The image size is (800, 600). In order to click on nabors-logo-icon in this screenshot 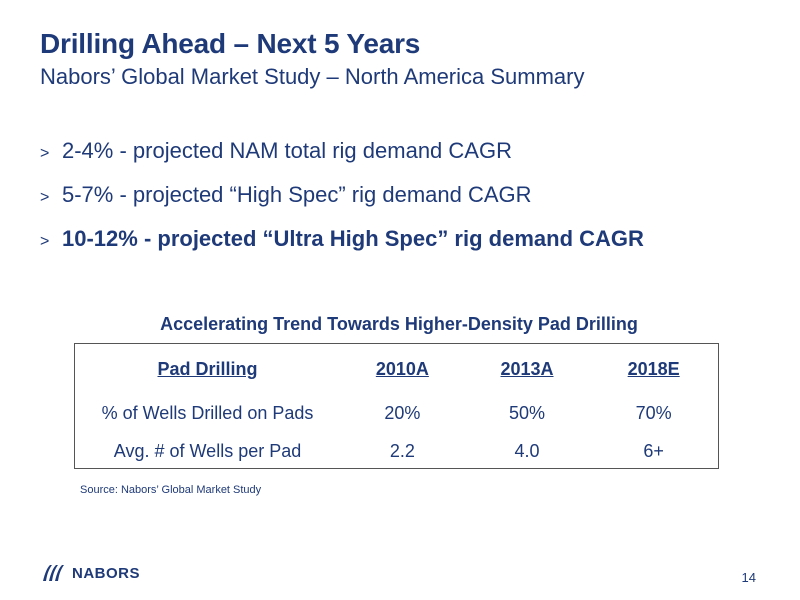, I will do `click(53, 573)`.